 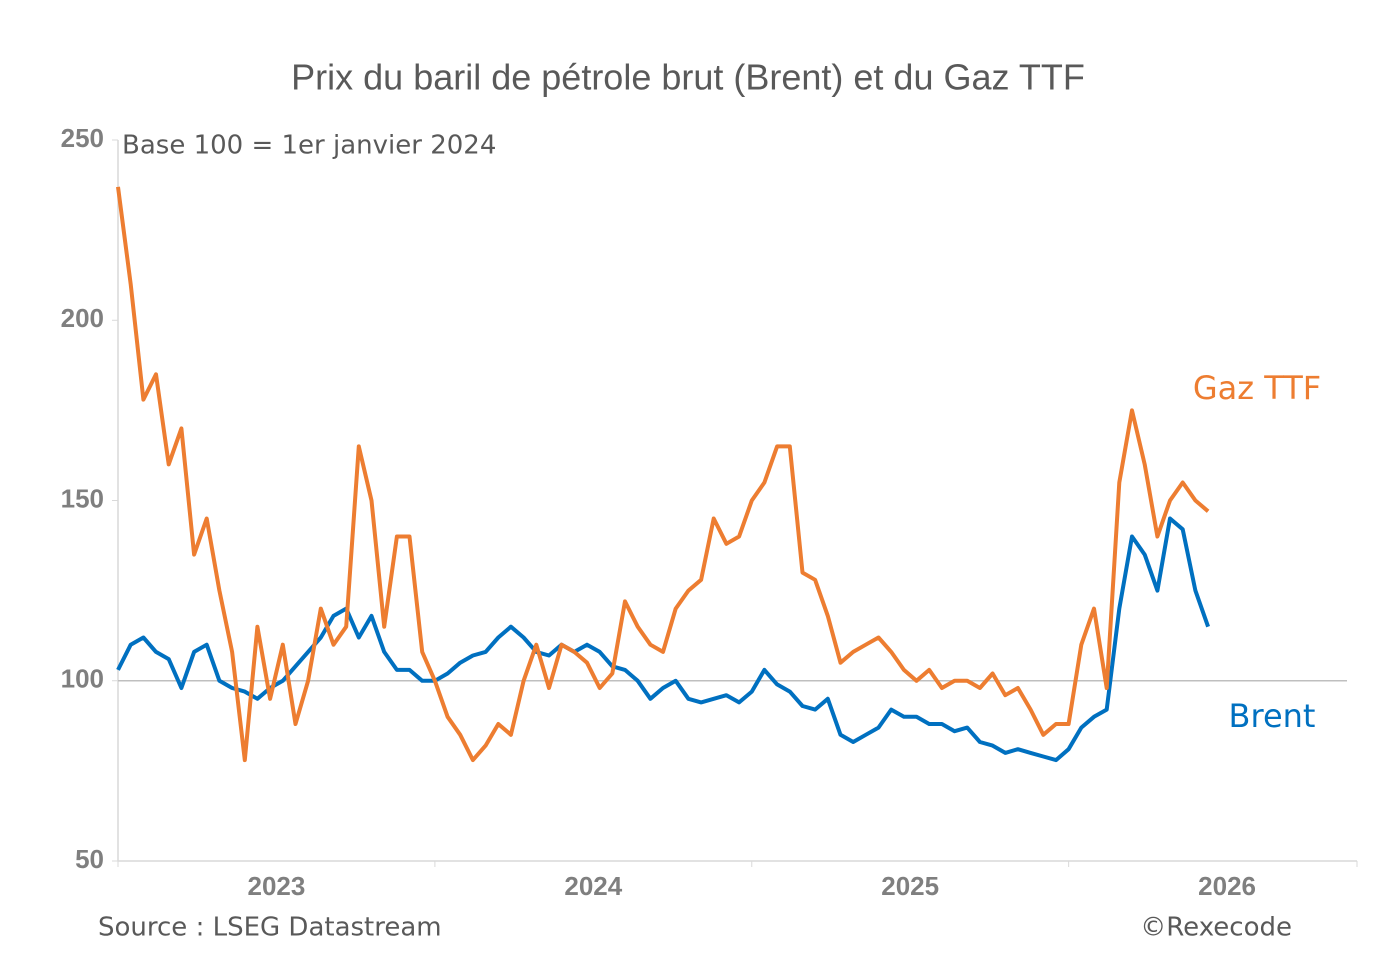 What do you see at coordinates (270, 928) in the screenshot?
I see `source: Source : LSEG Datastream` at bounding box center [270, 928].